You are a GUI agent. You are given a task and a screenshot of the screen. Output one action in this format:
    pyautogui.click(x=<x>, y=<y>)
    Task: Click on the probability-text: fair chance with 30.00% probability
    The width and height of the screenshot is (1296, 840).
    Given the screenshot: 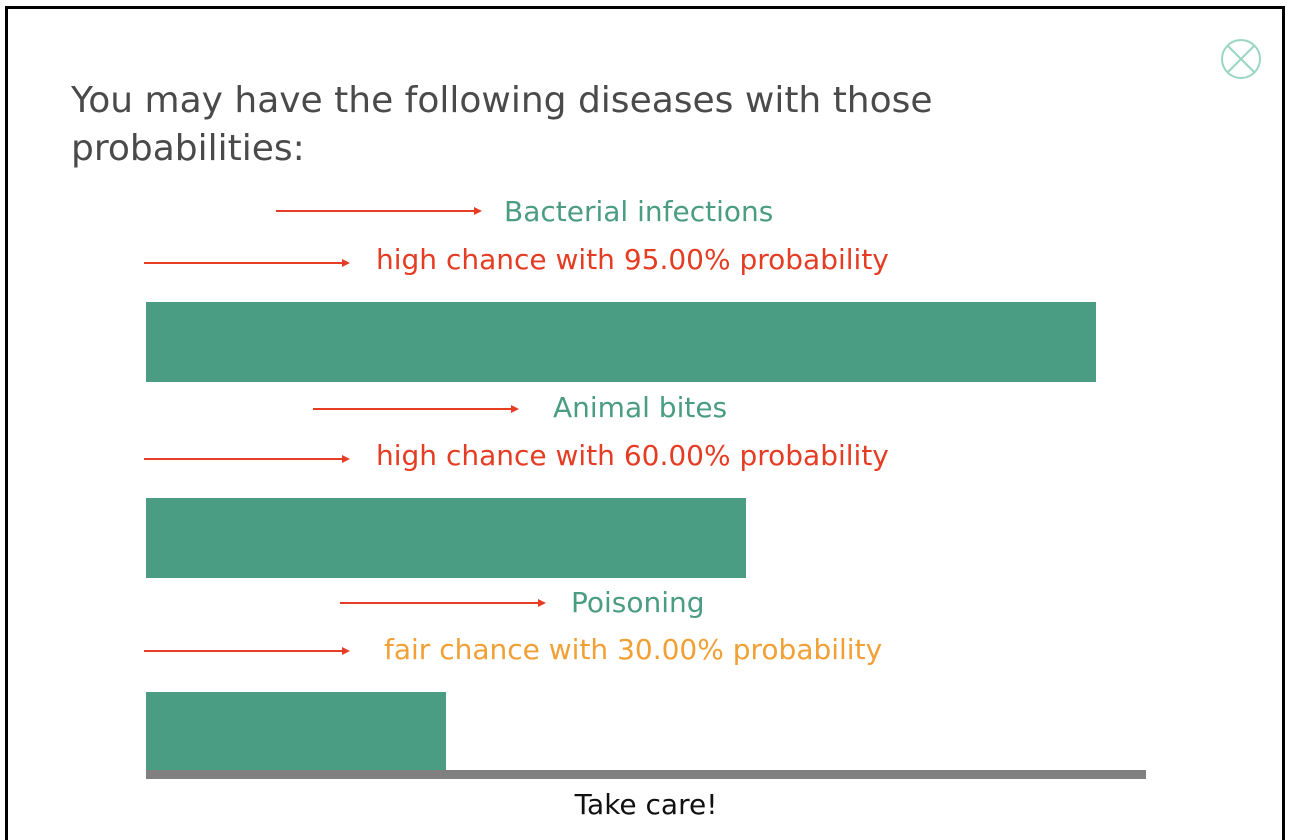 What is the action you would take?
    pyautogui.click(x=633, y=649)
    